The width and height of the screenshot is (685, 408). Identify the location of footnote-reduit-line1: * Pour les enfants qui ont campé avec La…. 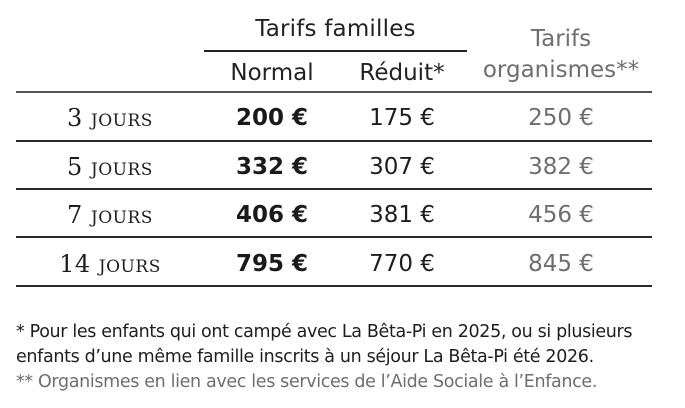
(324, 332).